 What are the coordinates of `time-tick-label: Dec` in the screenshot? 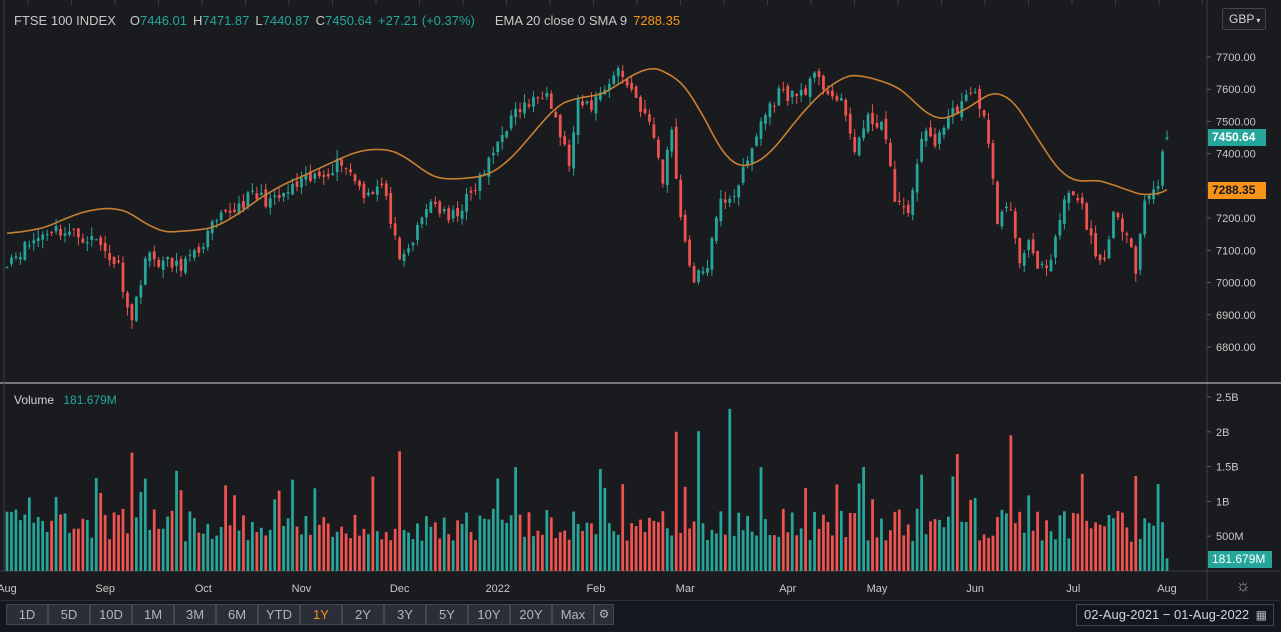 It's located at (400, 589).